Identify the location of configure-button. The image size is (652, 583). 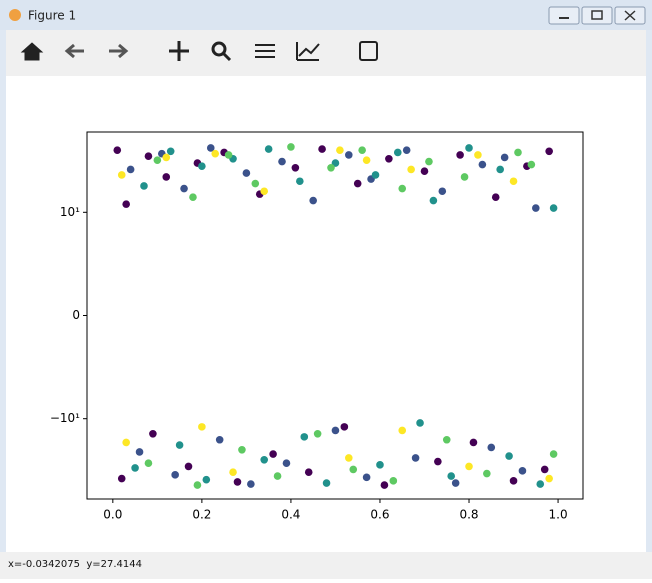
(265, 51).